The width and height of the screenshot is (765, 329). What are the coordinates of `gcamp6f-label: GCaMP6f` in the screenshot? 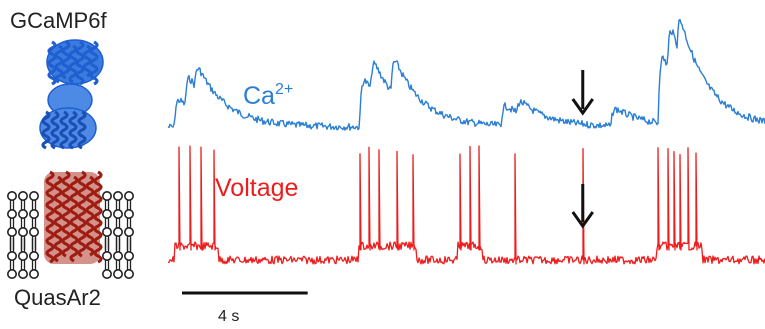 It's located at (58, 20).